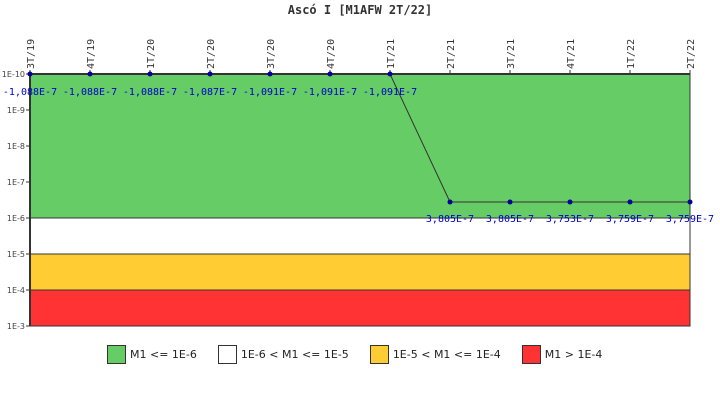  I want to click on legend-swatch-white, so click(227, 354).